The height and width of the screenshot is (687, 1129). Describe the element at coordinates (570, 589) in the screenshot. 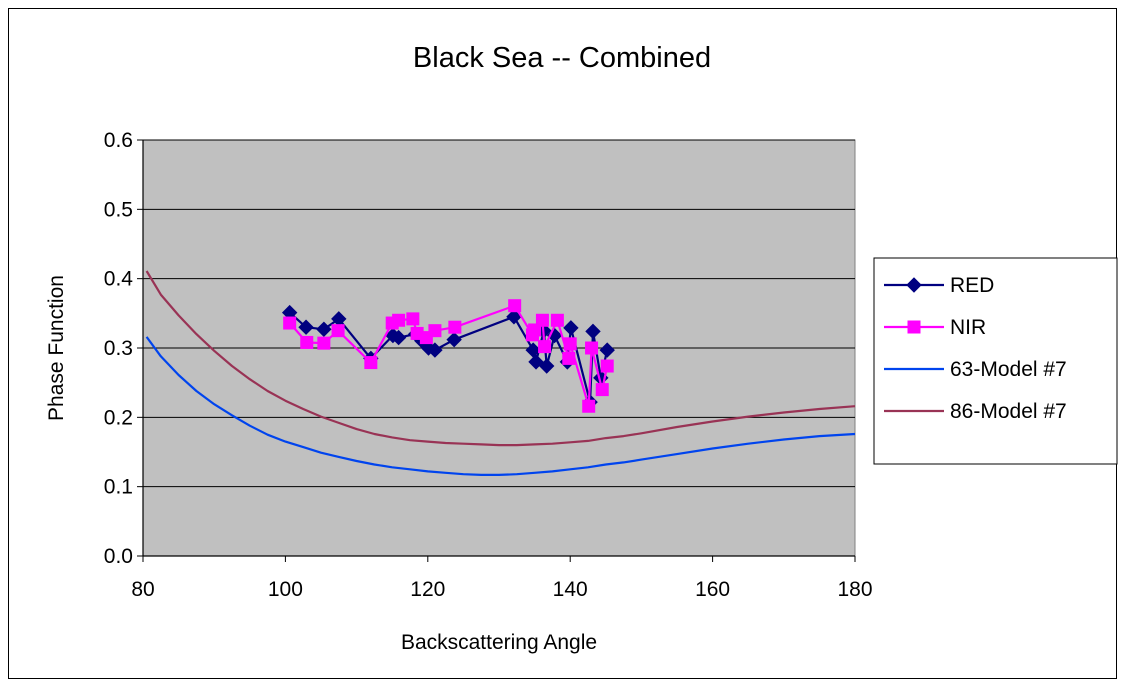

I see `x-tick-label: 140` at that location.